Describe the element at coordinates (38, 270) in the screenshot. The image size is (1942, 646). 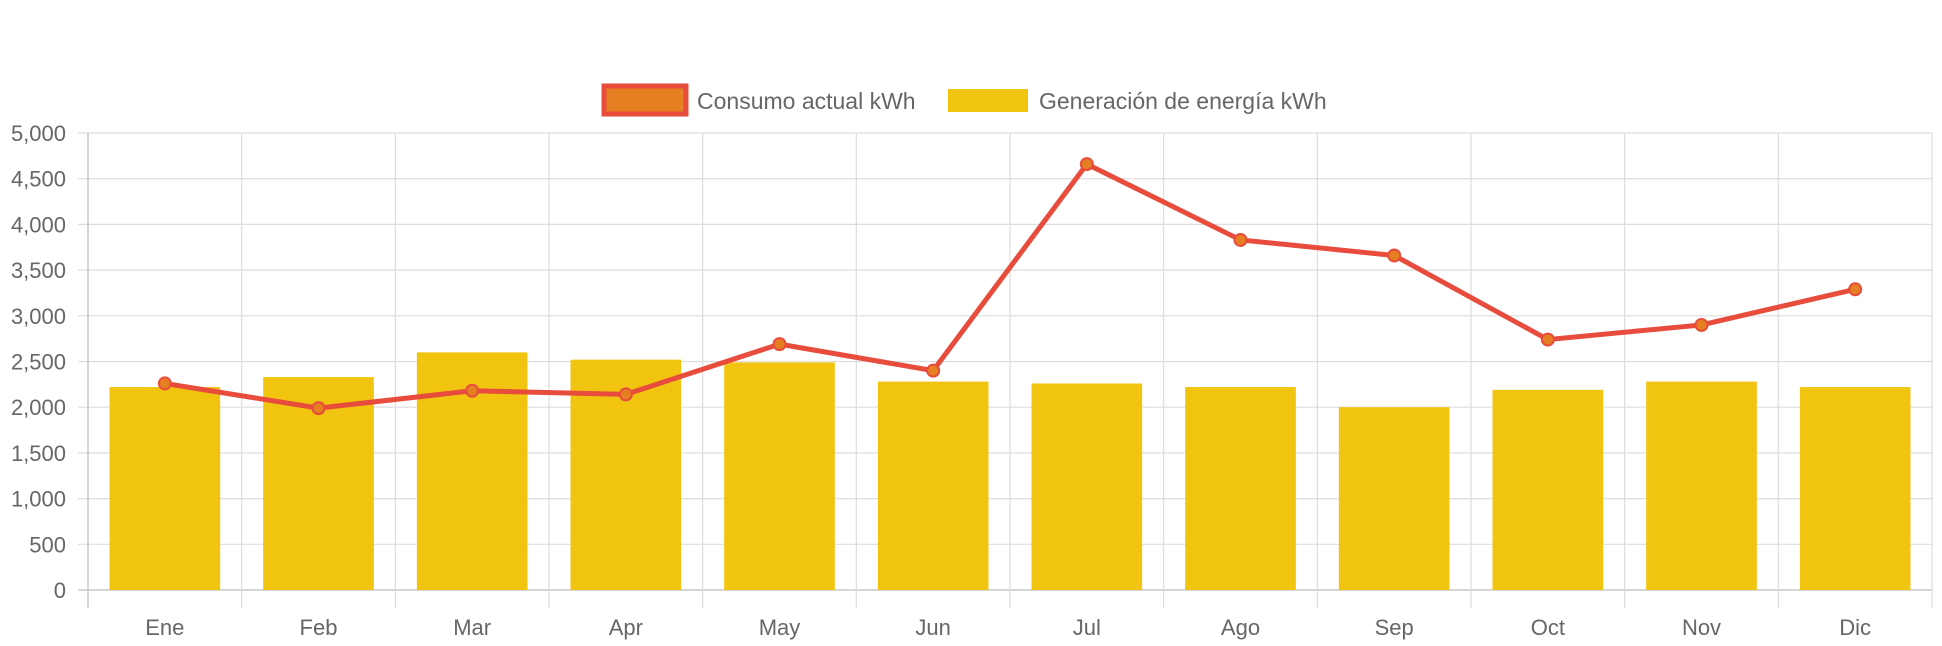
I see `y-tick-label: 3,500` at that location.